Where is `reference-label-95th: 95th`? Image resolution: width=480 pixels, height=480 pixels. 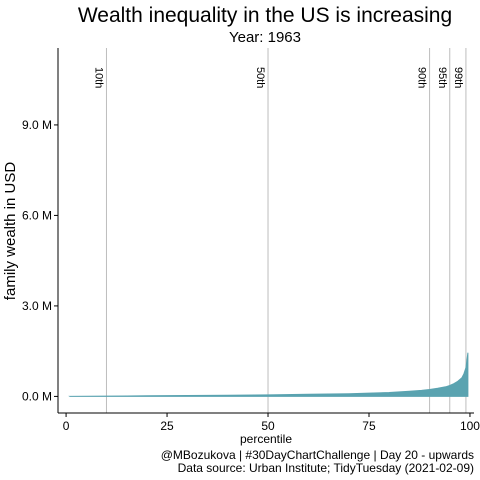
reference-label-95th: 95th is located at coordinates (442, 77).